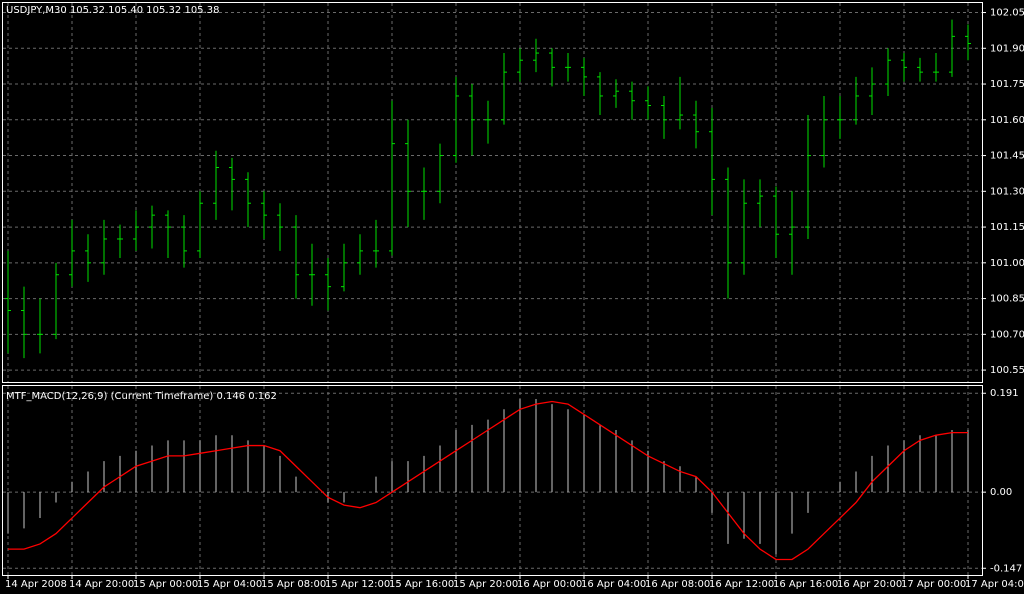  Describe the element at coordinates (741, 584) in the screenshot. I see `x-tick-label: 16 Apr 12:00` at that location.